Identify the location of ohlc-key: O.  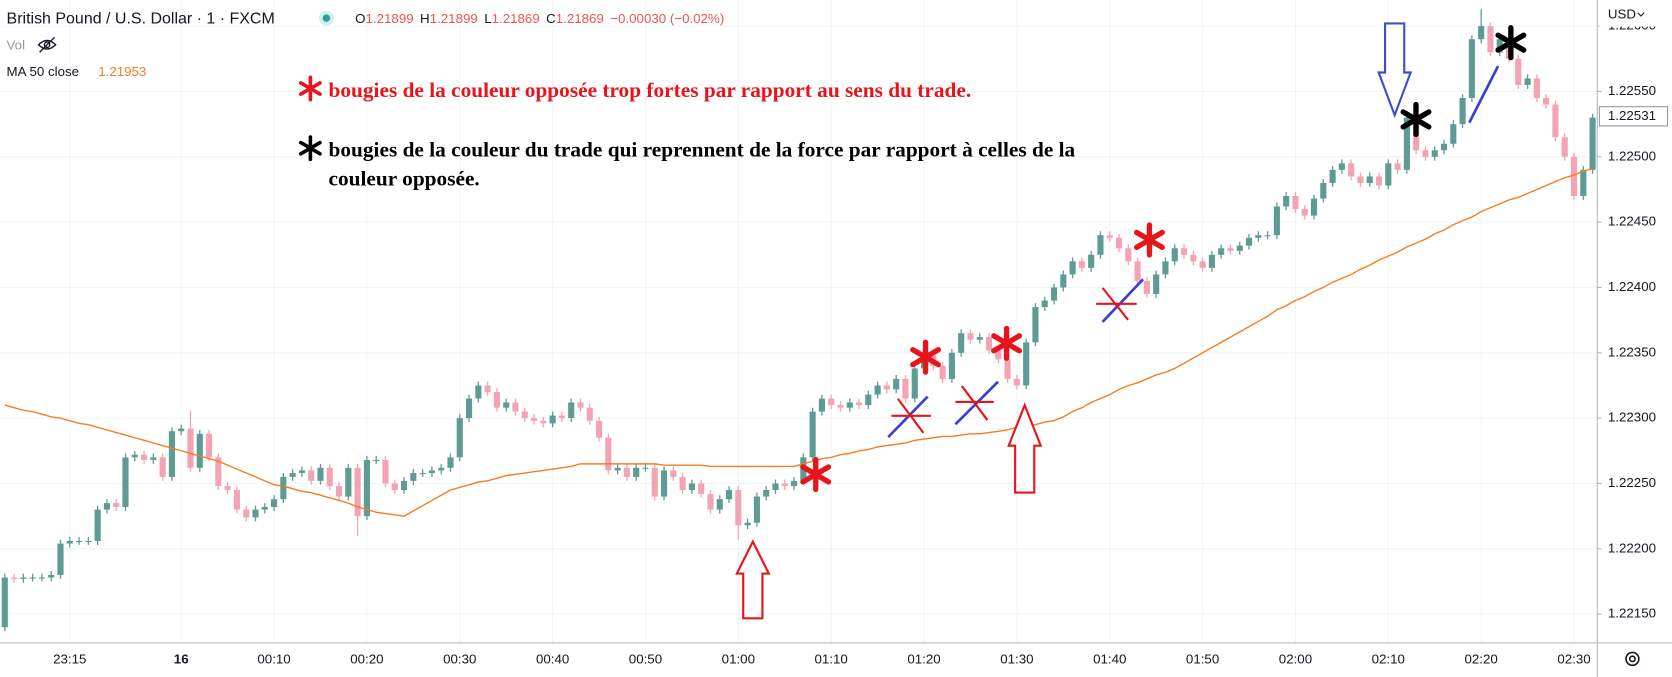
(360, 18).